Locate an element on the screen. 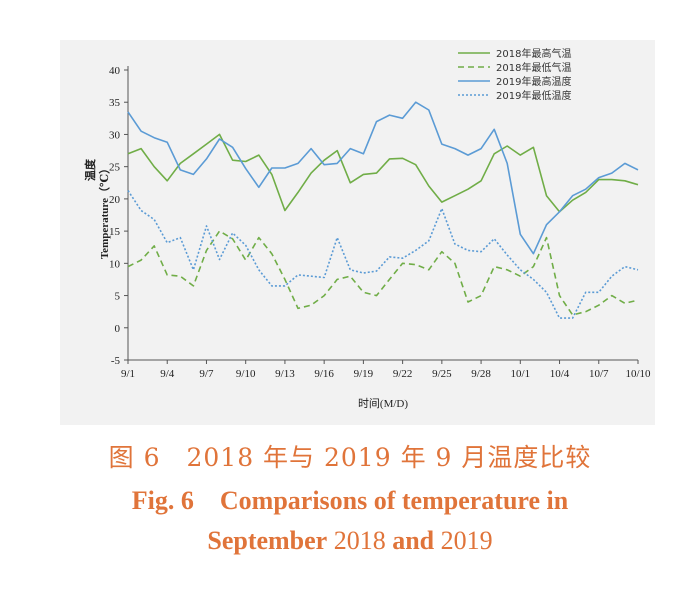  figure-caption-chinese: 图 6 2018 年与 2019 年 9 月温度比较 is located at coordinates (350, 457).